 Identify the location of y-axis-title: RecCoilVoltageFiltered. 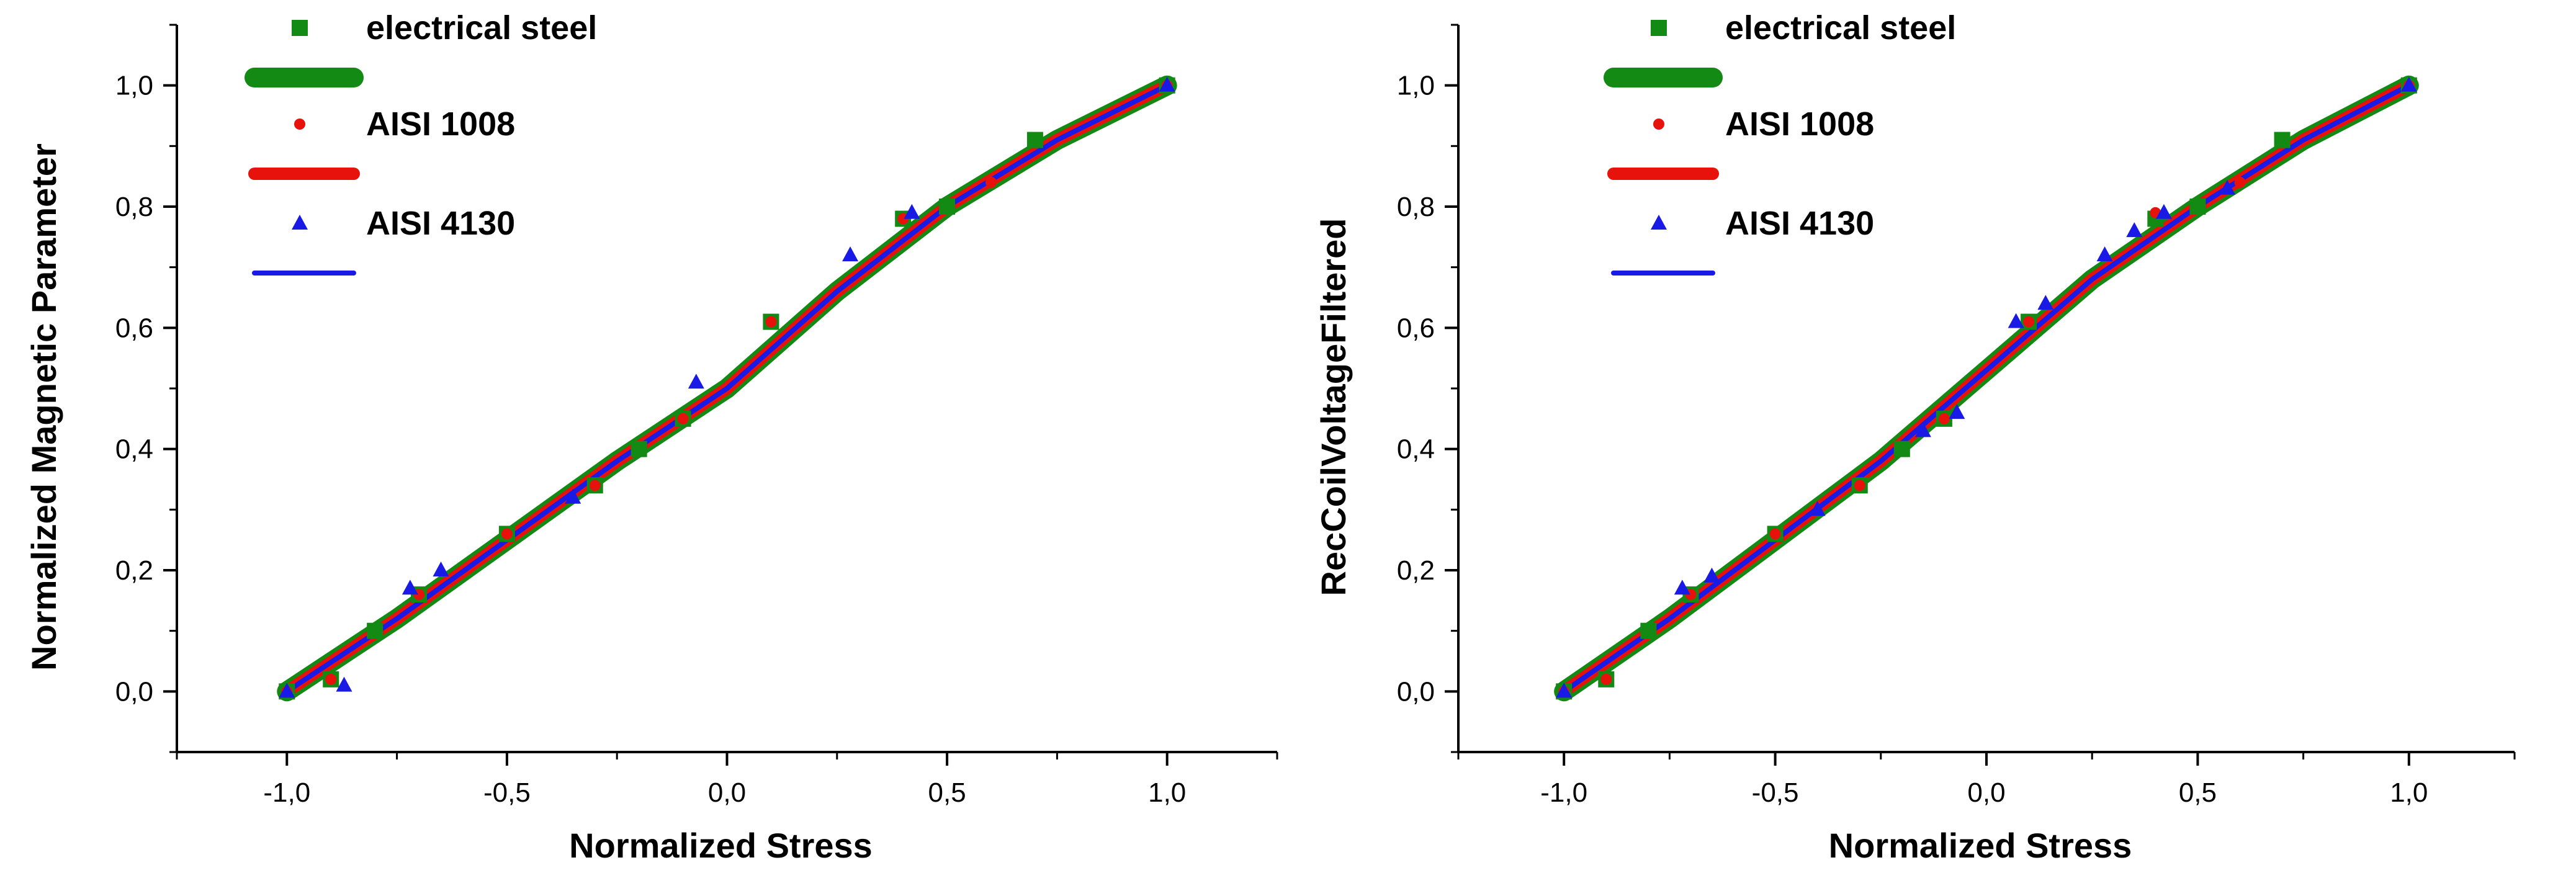
(1333, 407).